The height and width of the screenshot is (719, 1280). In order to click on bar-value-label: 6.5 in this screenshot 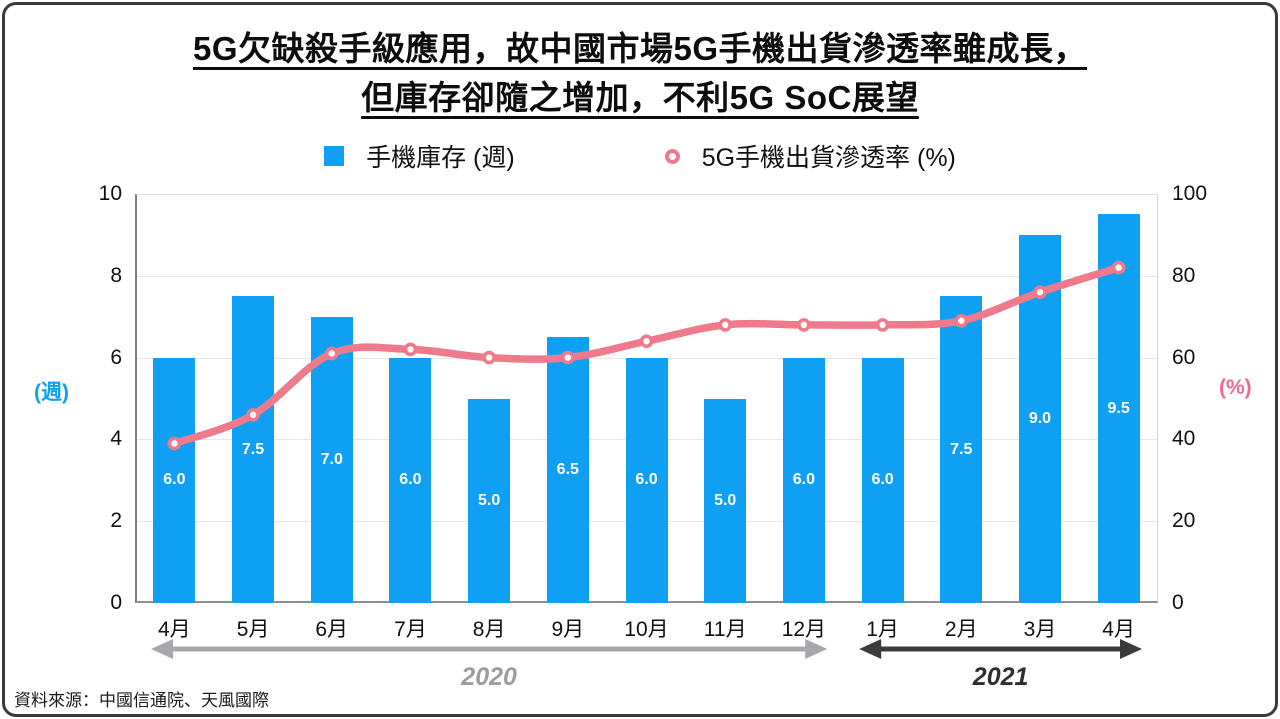, I will do `click(567, 470)`.